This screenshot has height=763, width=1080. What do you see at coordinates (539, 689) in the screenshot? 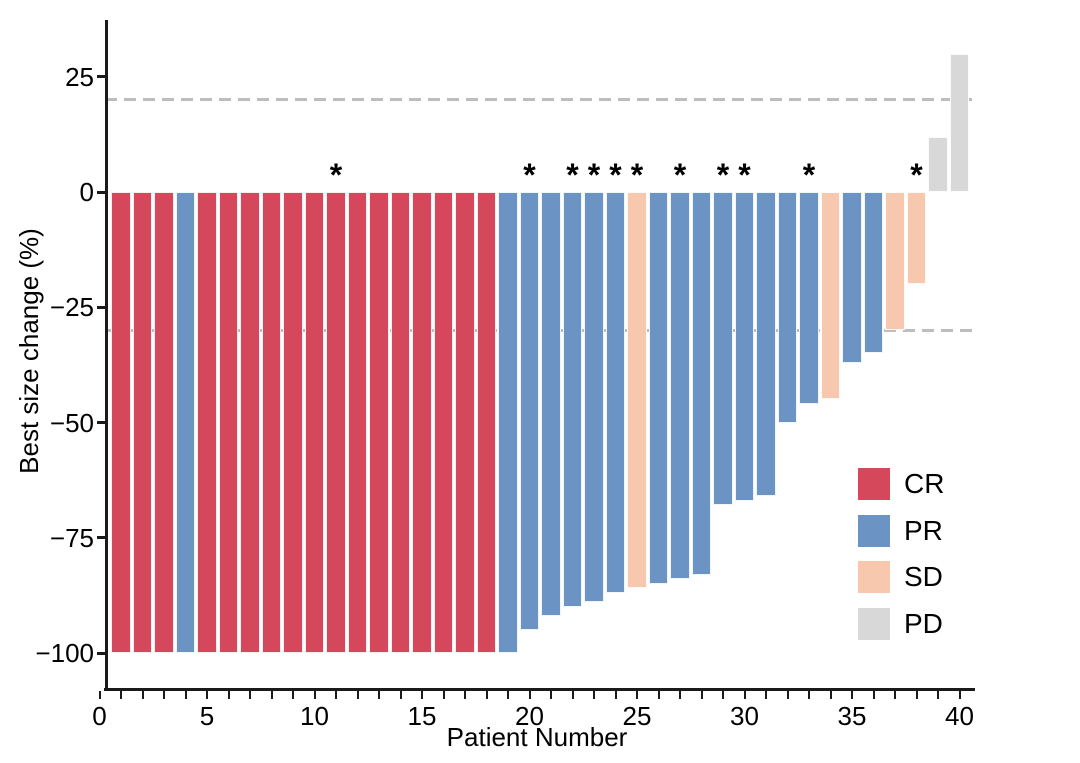
I see `x-axis-line` at bounding box center [539, 689].